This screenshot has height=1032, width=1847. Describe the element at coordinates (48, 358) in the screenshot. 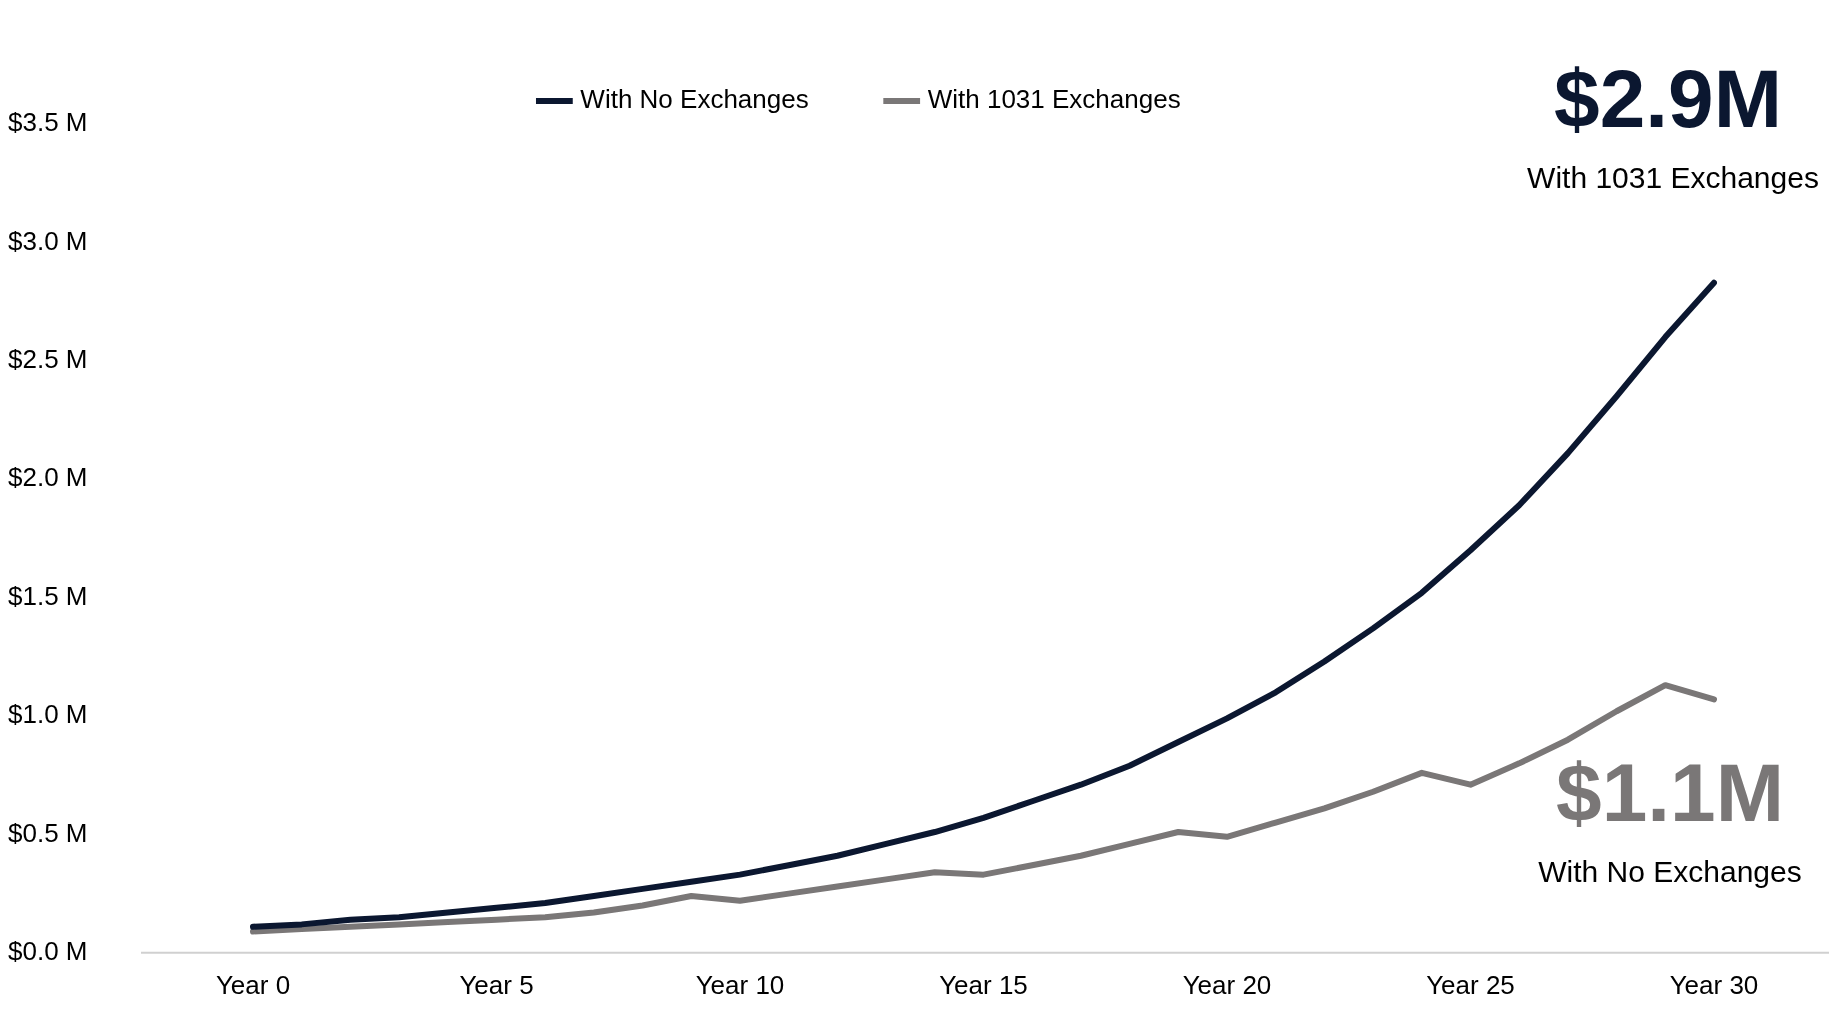

I see `y-tick-label: $2.5 M` at that location.